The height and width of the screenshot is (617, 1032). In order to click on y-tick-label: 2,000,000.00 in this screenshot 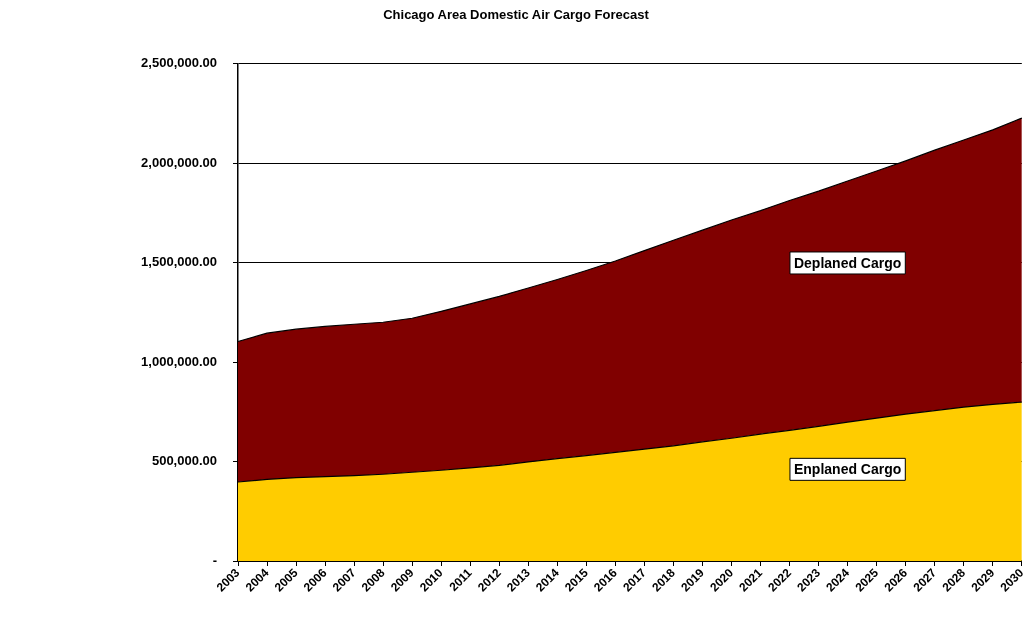, I will do `click(179, 162)`.